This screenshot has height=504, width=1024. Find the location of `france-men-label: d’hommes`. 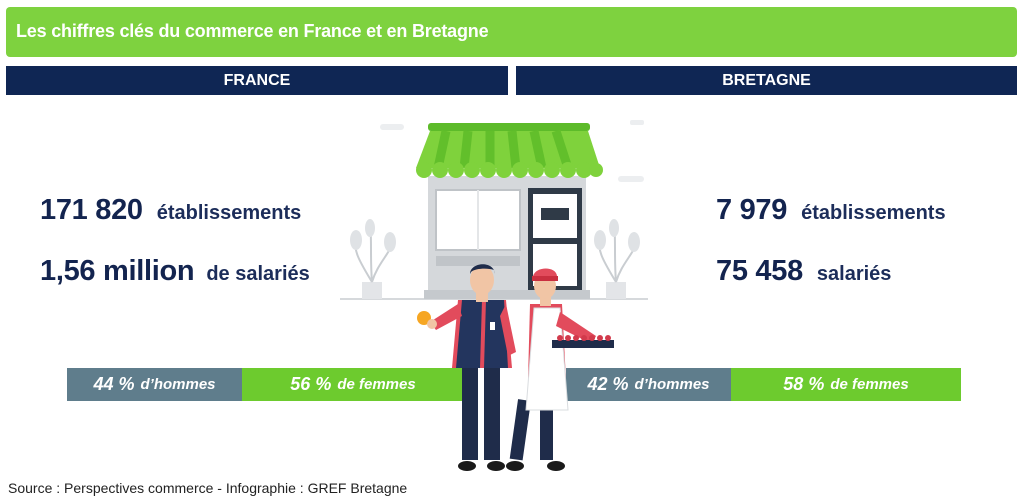

france-men-label: d’hommes is located at coordinates (178, 384).